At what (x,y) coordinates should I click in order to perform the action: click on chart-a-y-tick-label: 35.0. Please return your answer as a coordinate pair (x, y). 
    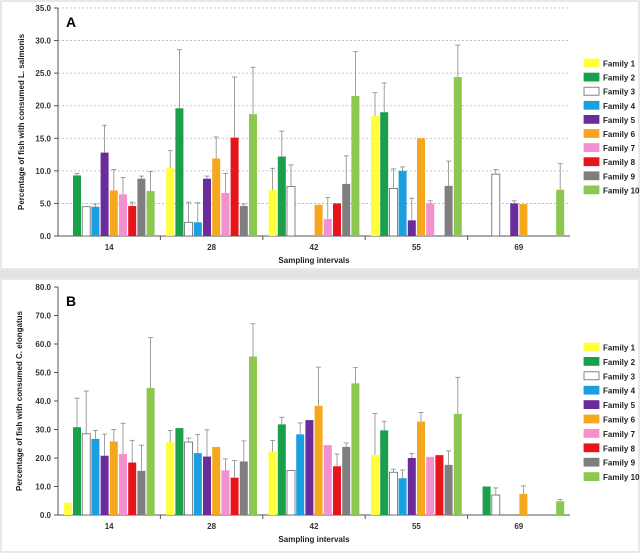
    Looking at the image, I should click on (43, 8).